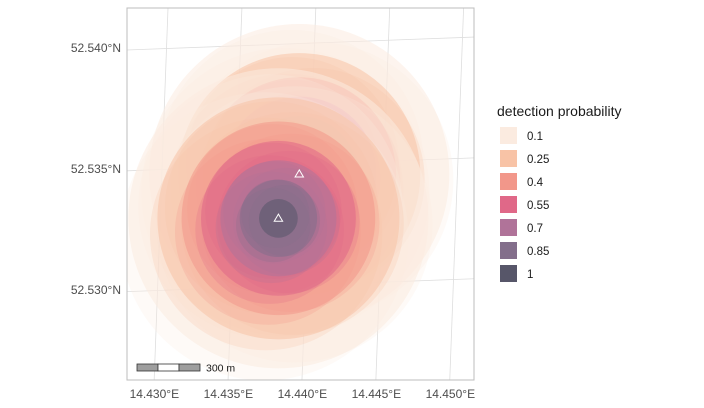  Describe the element at coordinates (96, 290) in the screenshot. I see `y-tick-label: 52.530°N` at that location.